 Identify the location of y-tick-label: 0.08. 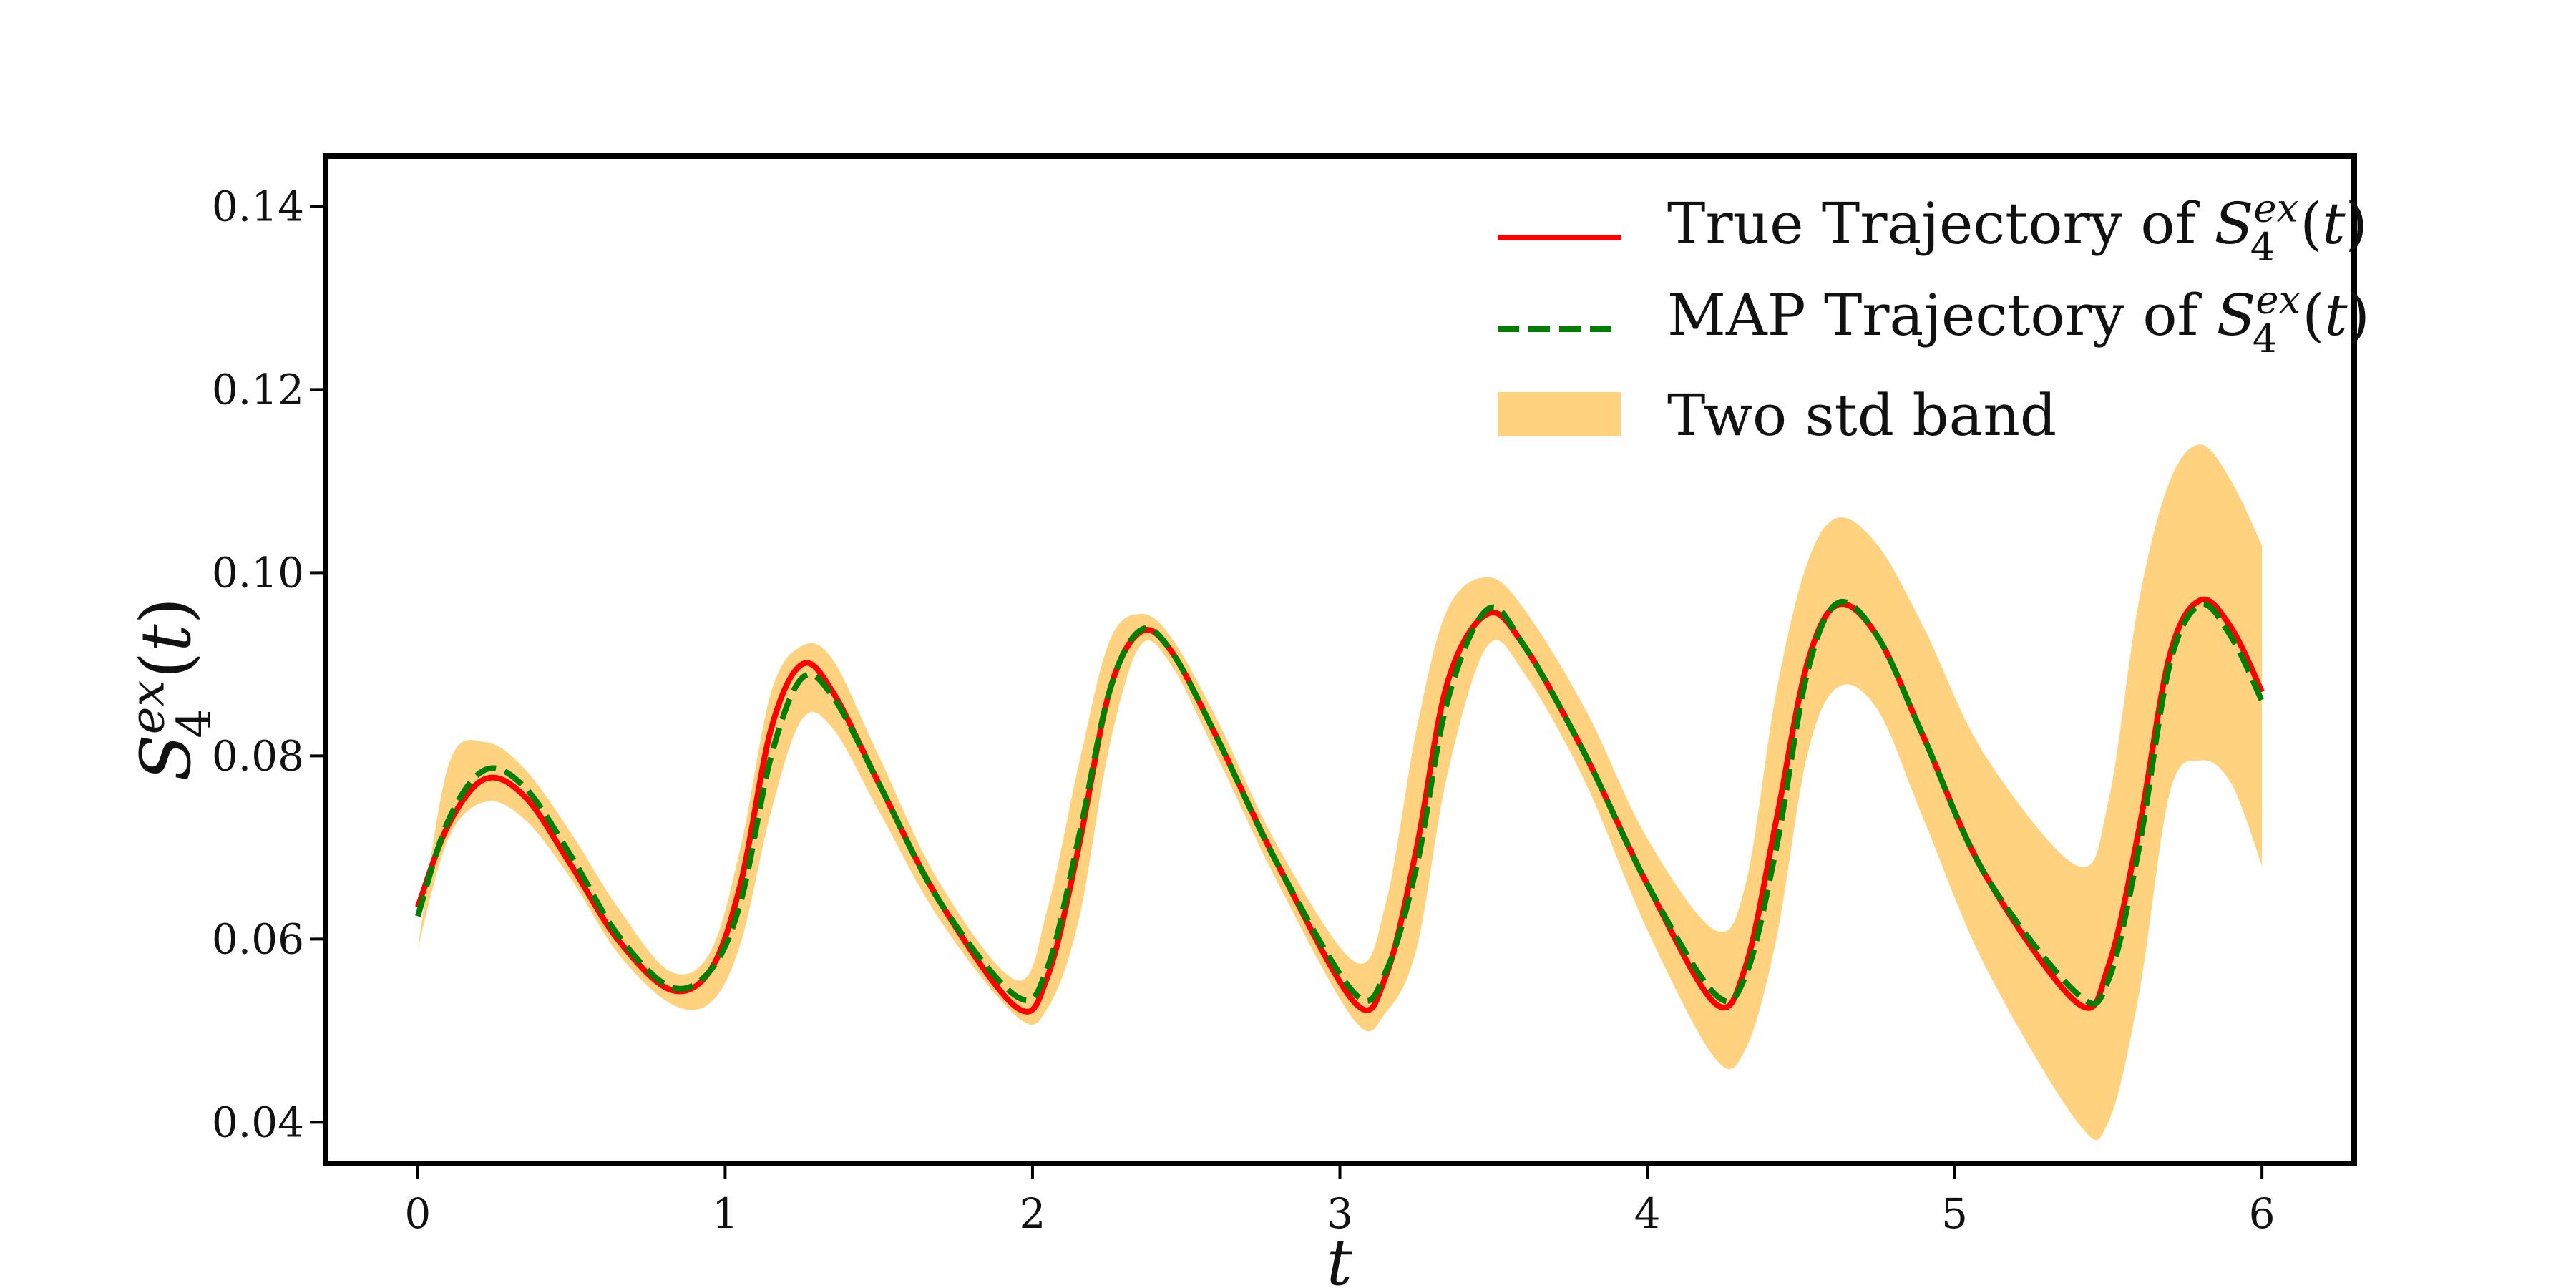
(258, 755).